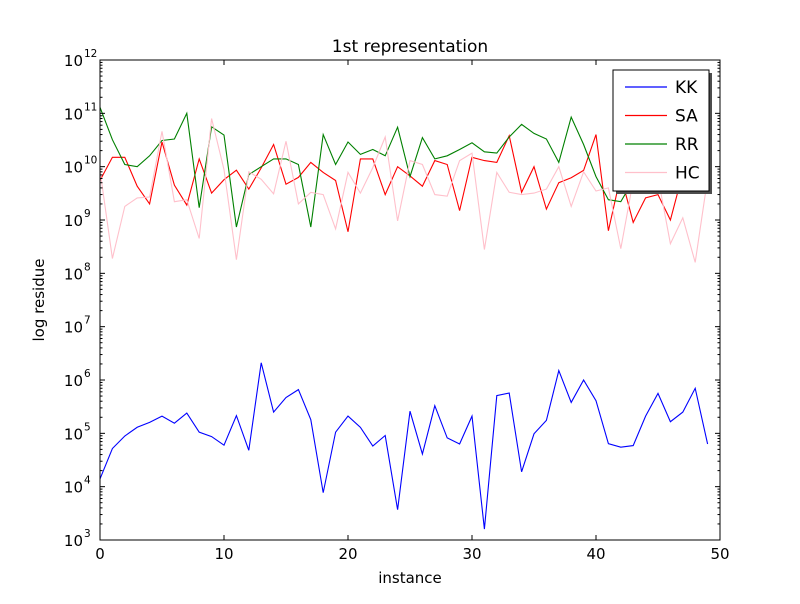 The image size is (800, 604). What do you see at coordinates (719, 554) in the screenshot?
I see `x-tick-label: 50` at bounding box center [719, 554].